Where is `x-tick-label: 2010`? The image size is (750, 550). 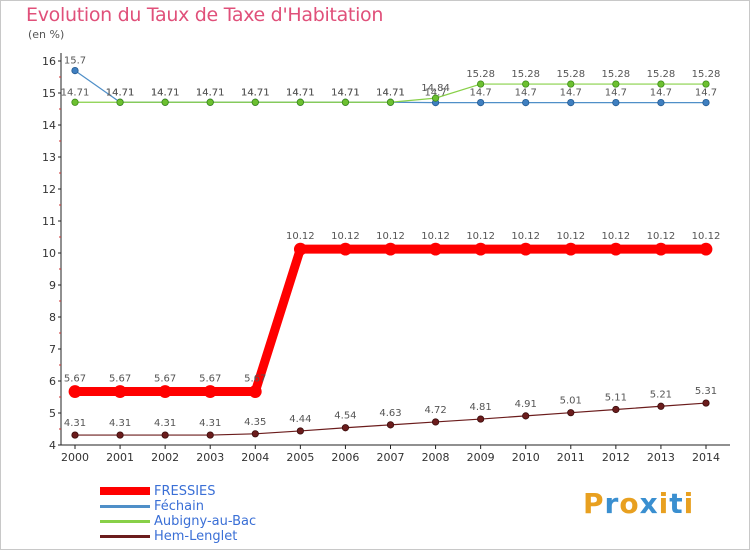 x-tick-label: 2010 is located at coordinates (526, 457).